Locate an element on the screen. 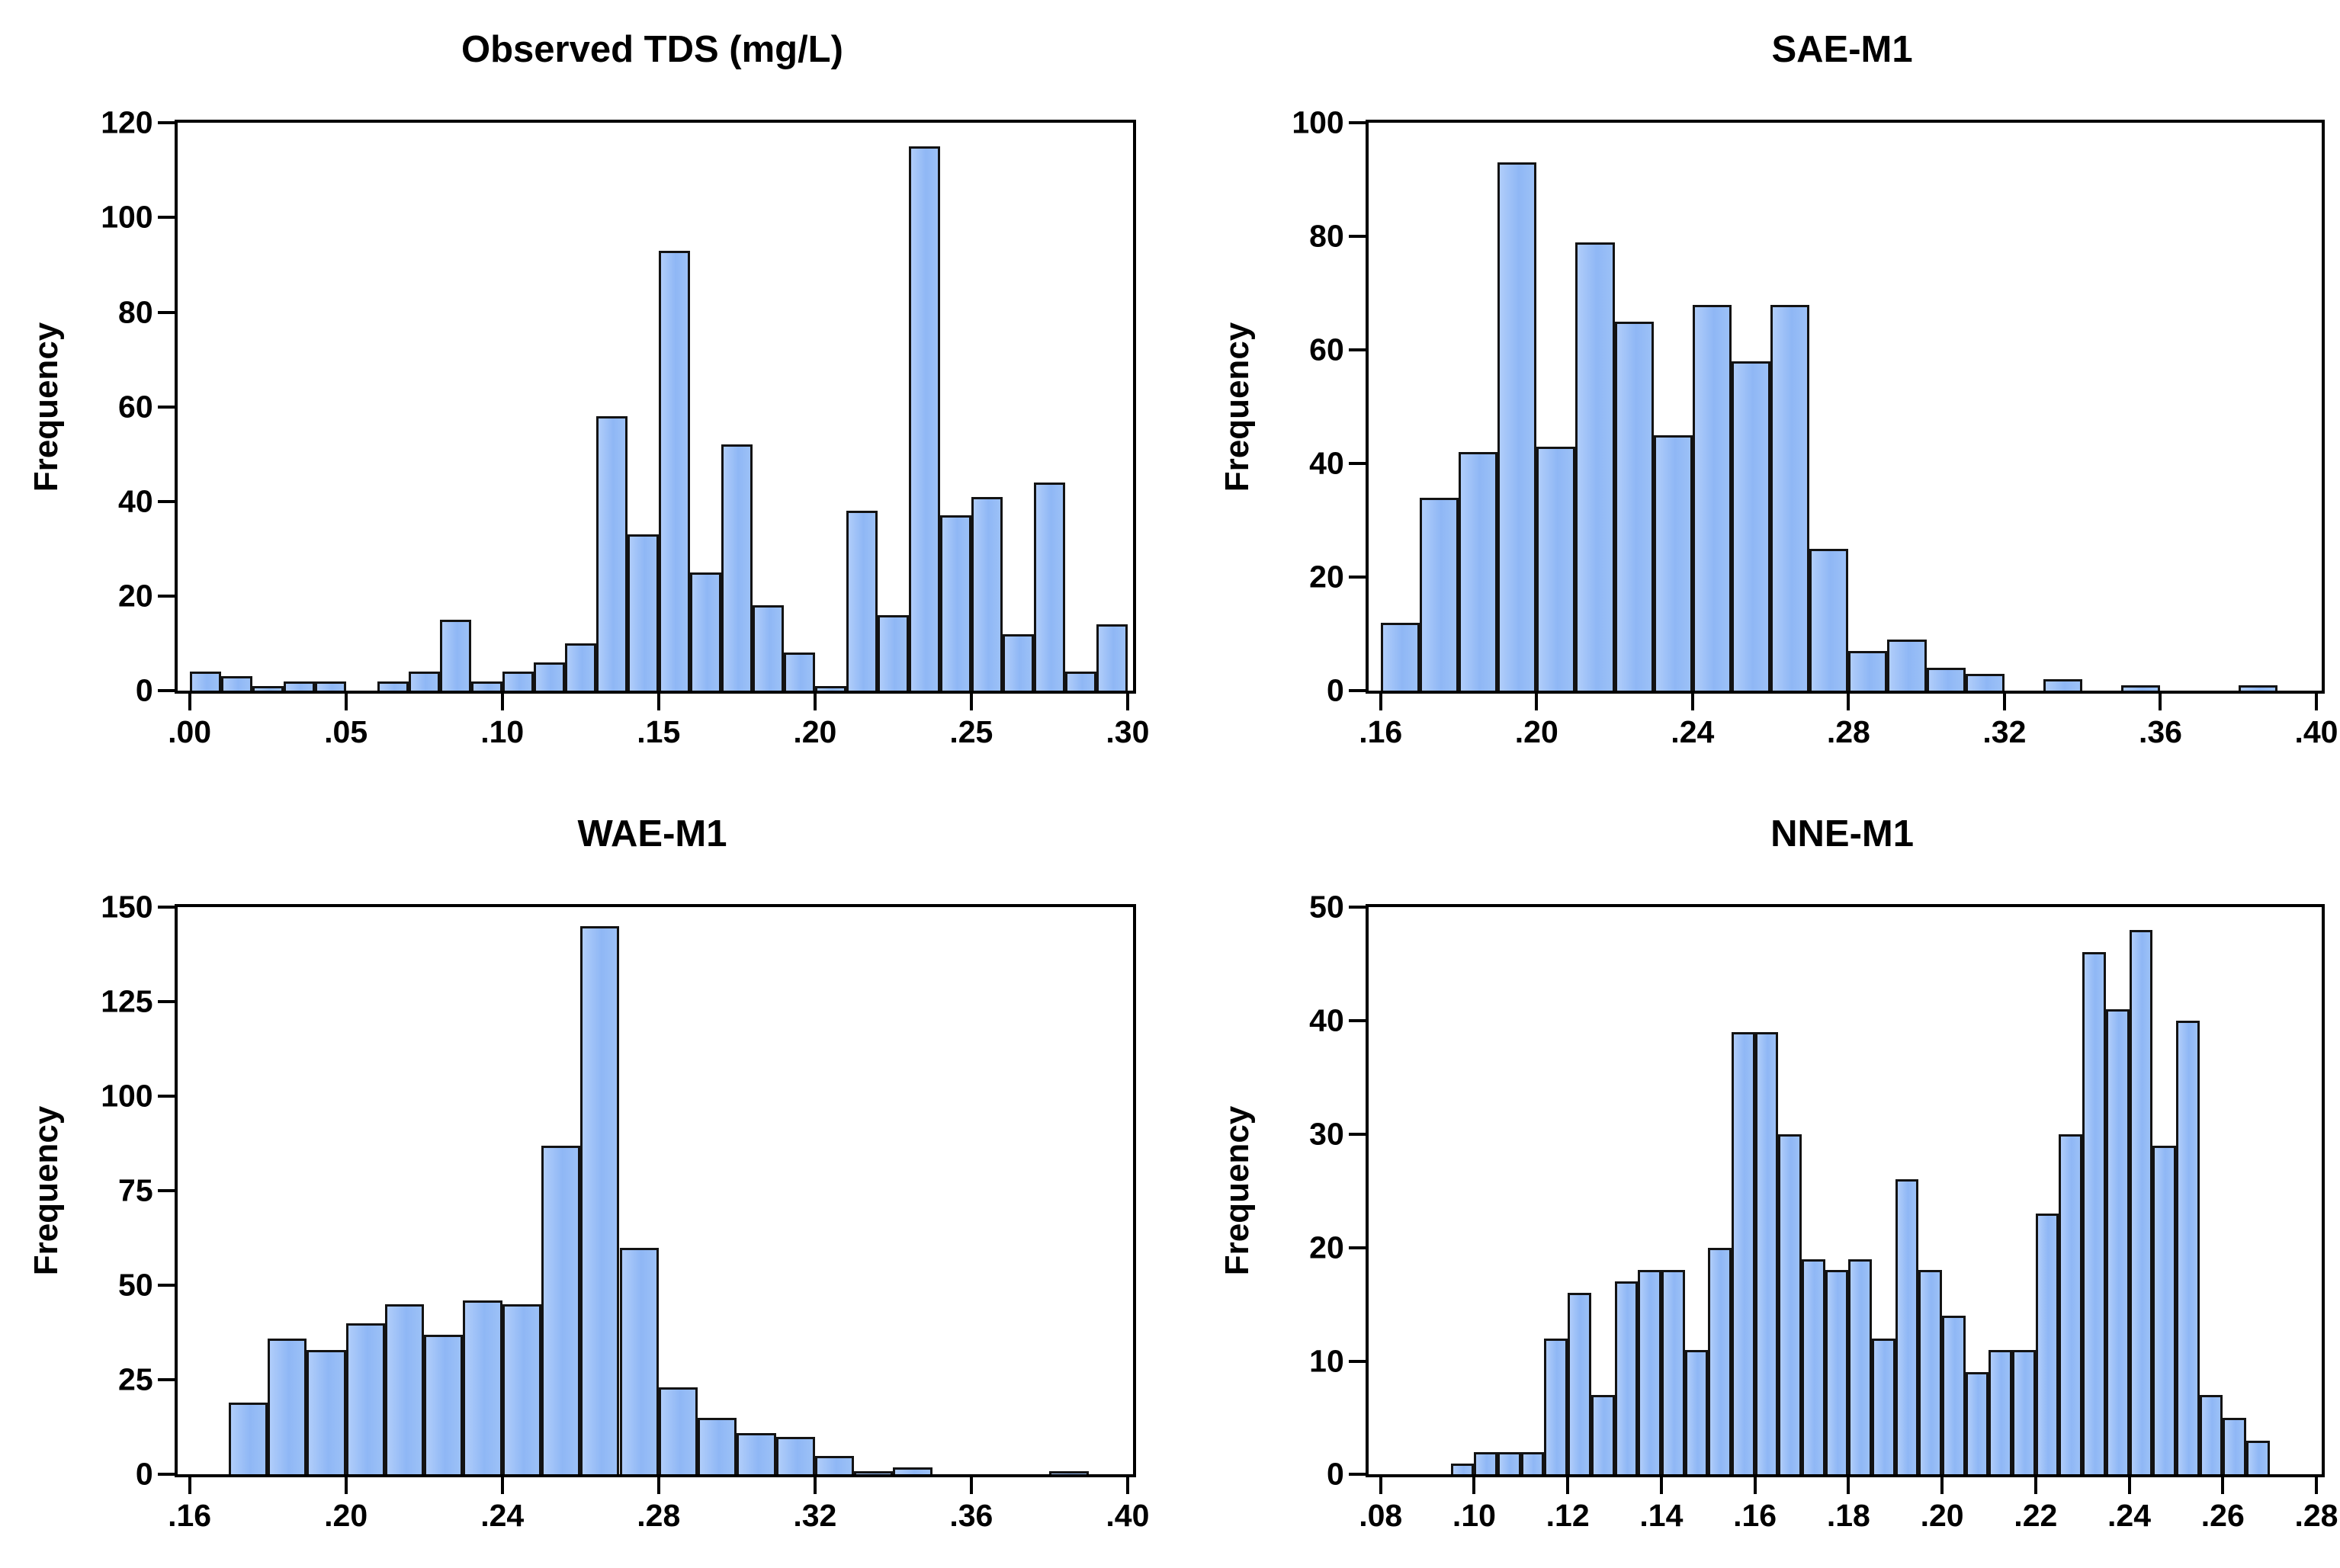  y-tick-label: 125 is located at coordinates (127, 1001).